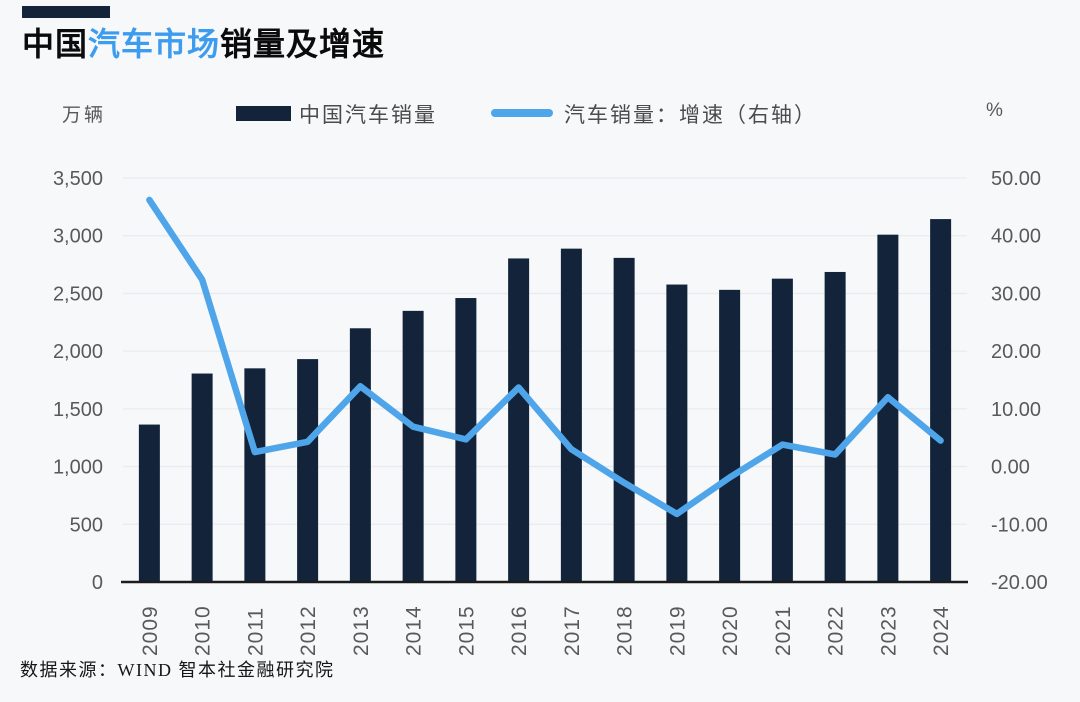  What do you see at coordinates (1016, 179) in the screenshot?
I see `right-axis-tick-50.00: 50.00` at bounding box center [1016, 179].